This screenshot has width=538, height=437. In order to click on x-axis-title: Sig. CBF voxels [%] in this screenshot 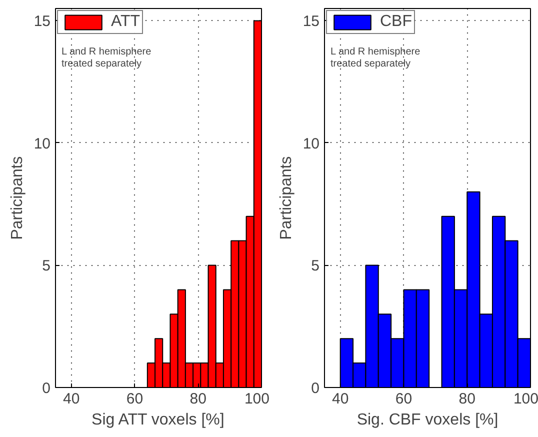, I will do `click(427, 420)`.